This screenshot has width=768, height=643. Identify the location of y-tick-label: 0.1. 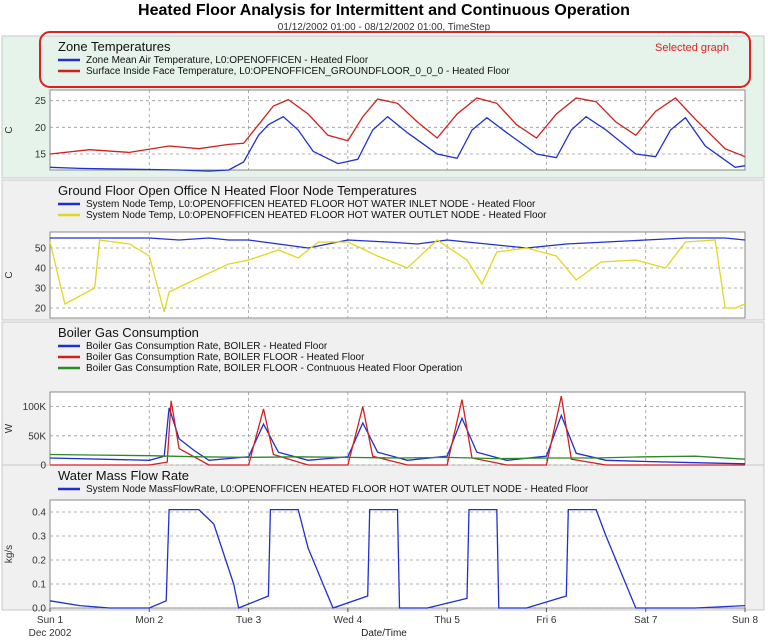
(39, 585).